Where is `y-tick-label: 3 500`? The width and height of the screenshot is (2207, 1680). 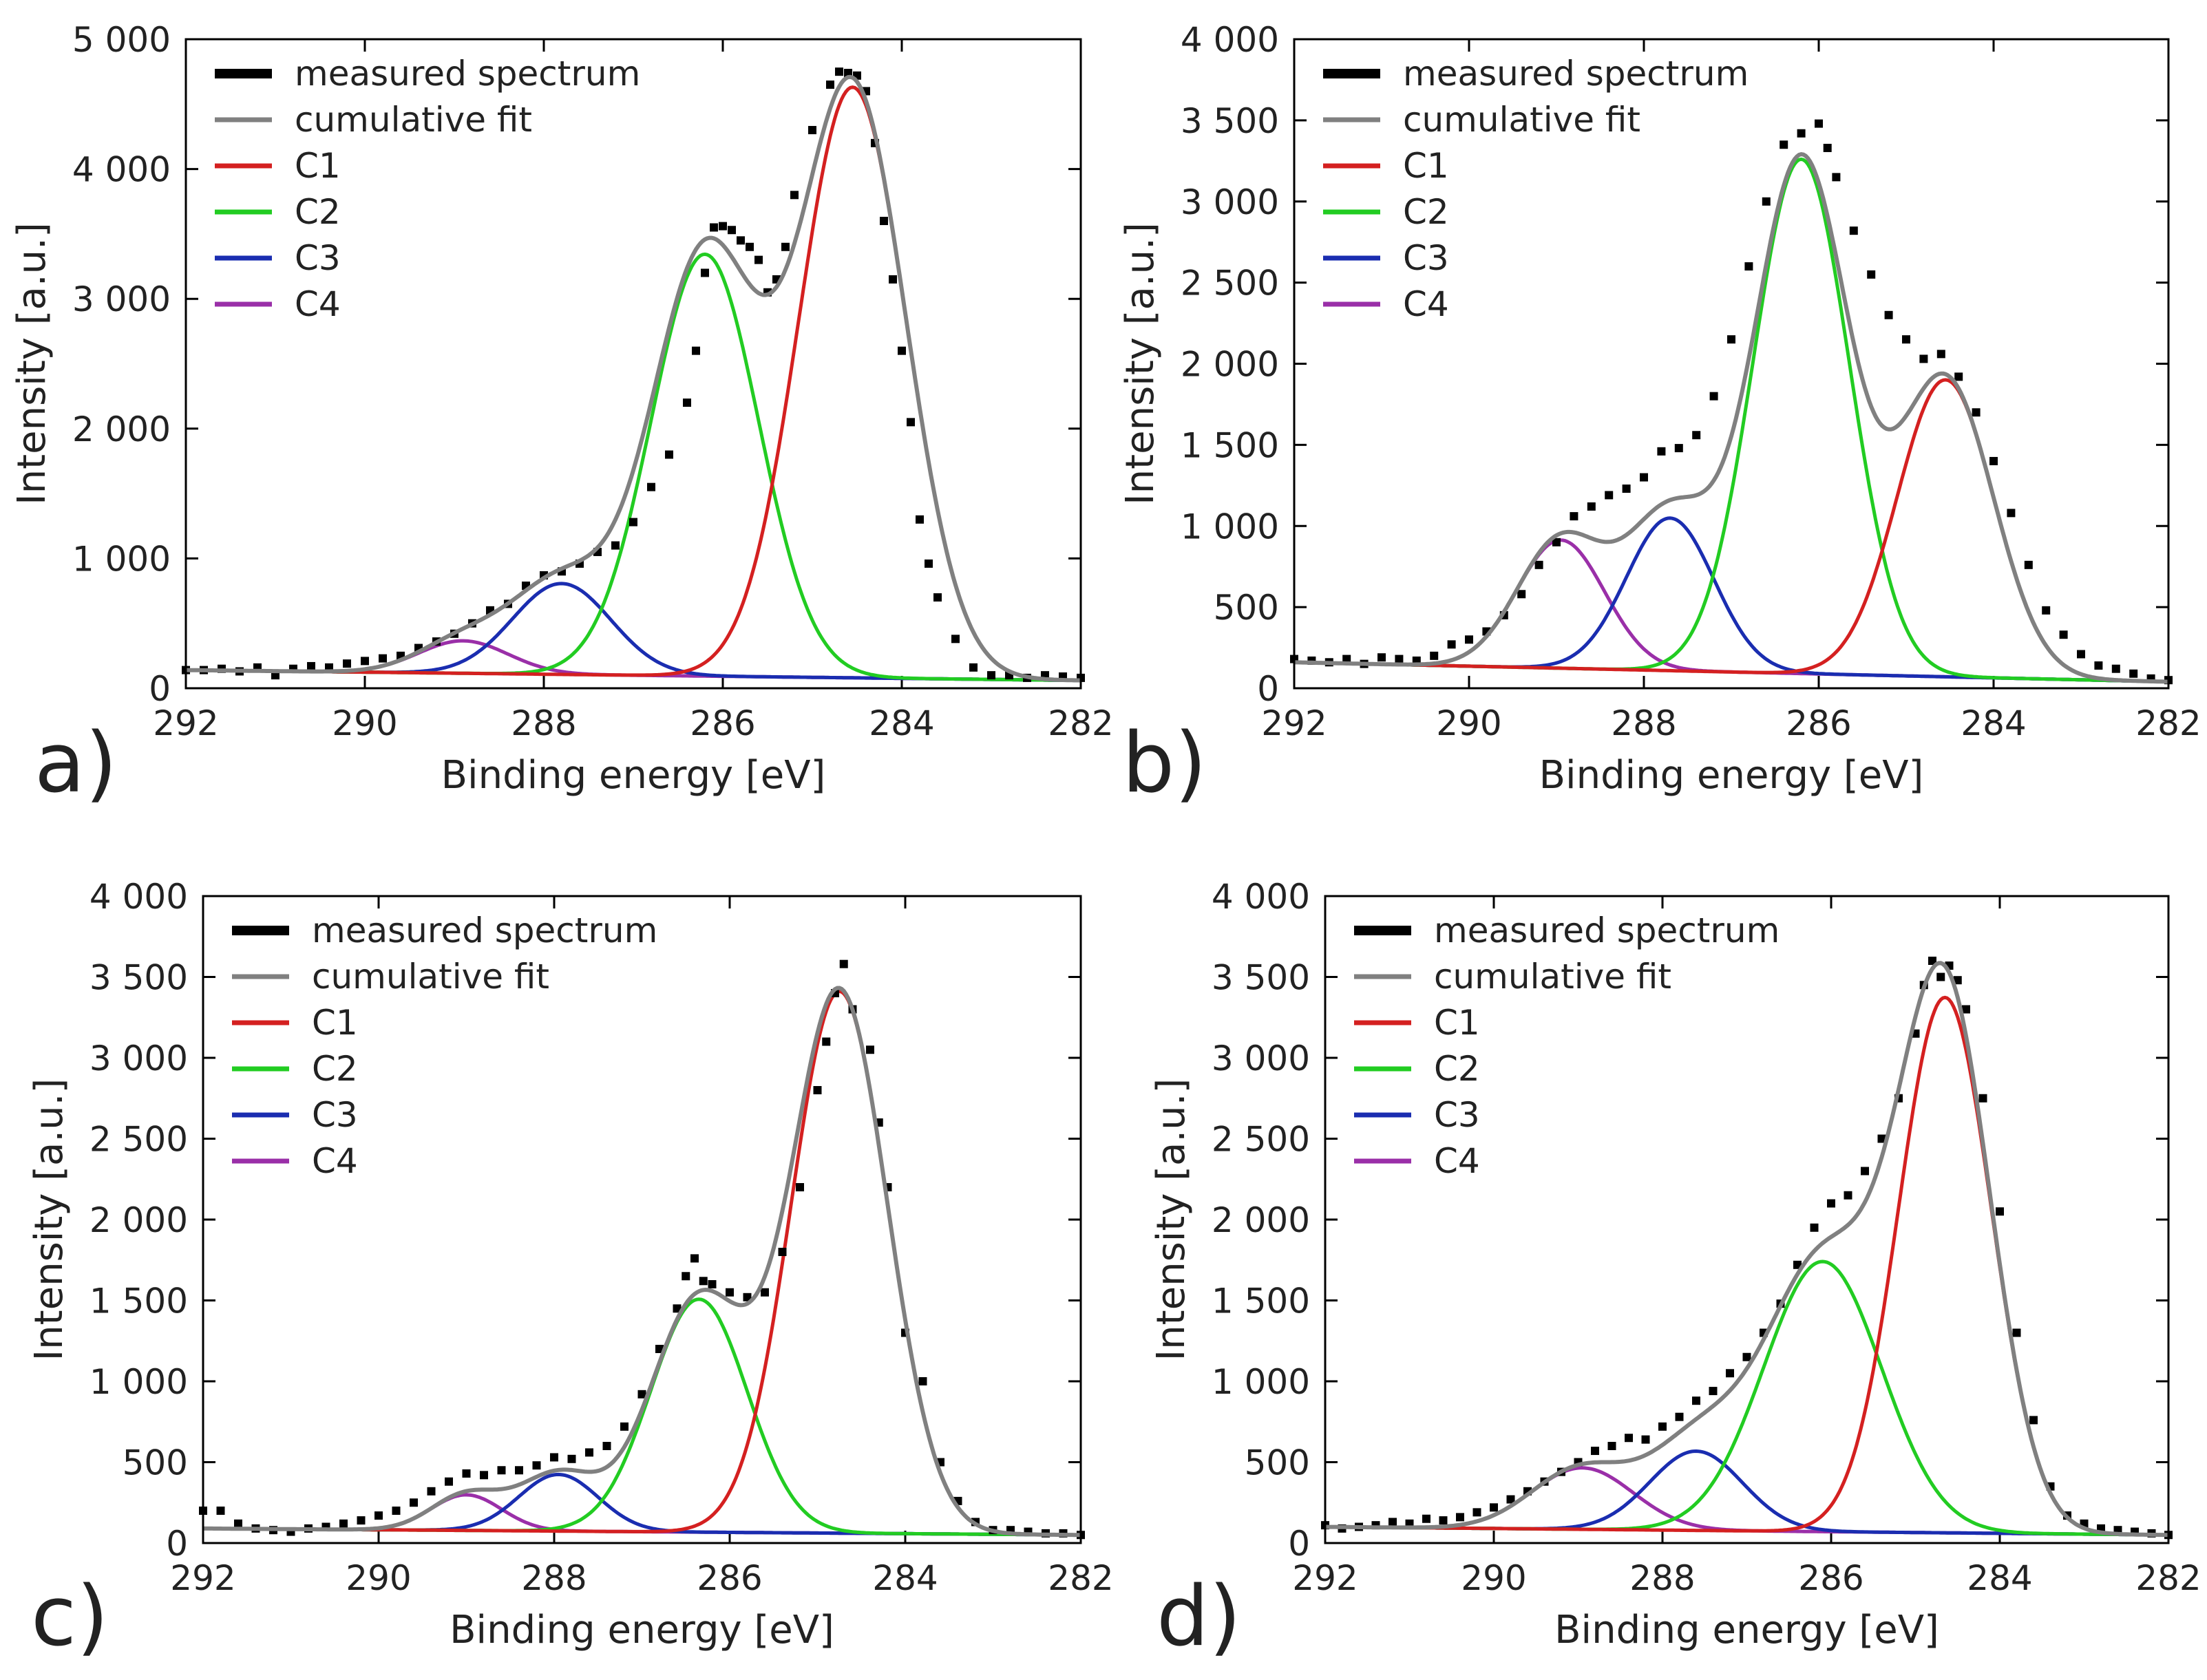
y-tick-label: 3 500 is located at coordinates (1261, 978).